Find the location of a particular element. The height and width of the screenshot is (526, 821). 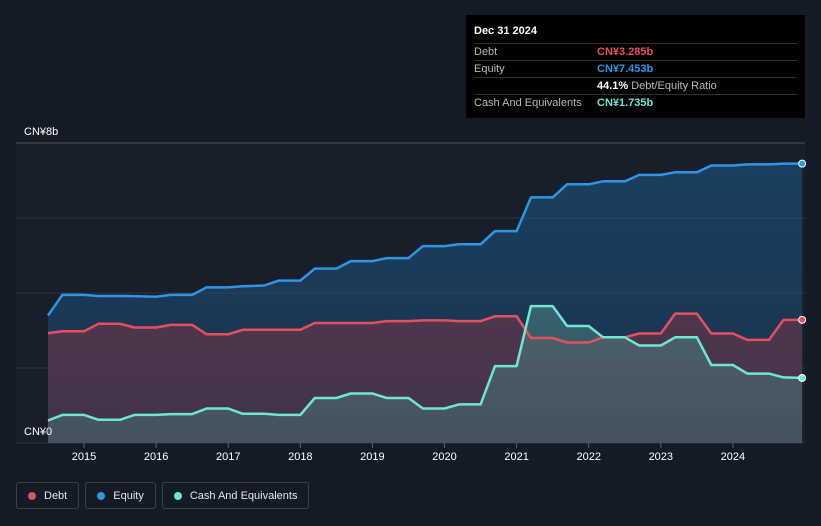

x-tick-label: 2016 is located at coordinates (156, 457).